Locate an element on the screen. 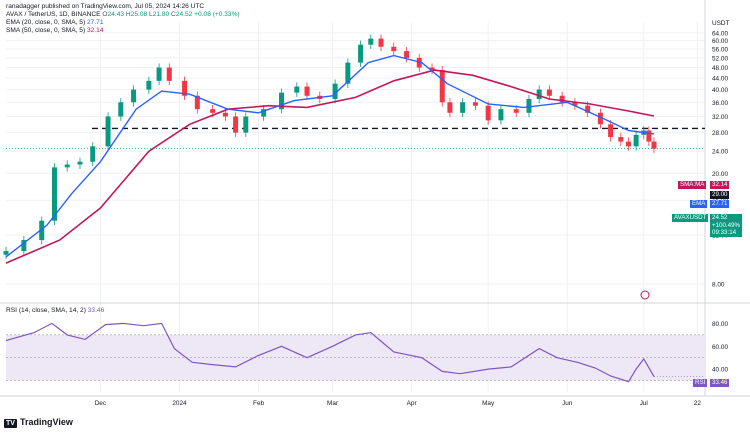 The width and height of the screenshot is (750, 438). open-label: O is located at coordinates (105, 14).